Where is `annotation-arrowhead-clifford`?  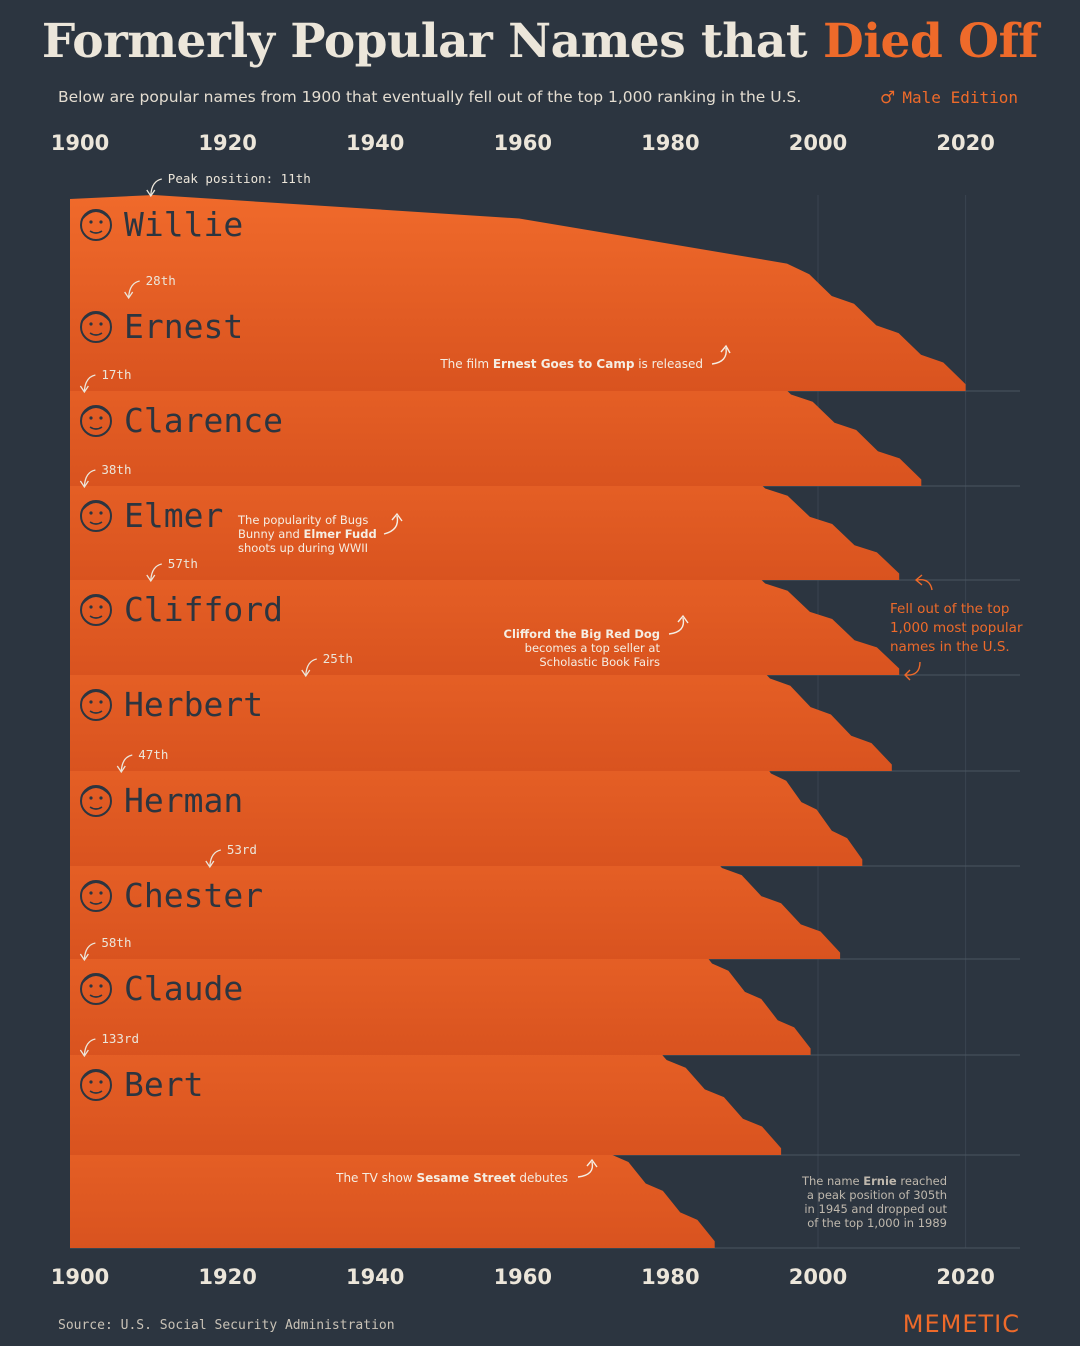 annotation-arrowhead-clifford is located at coordinates (683, 619).